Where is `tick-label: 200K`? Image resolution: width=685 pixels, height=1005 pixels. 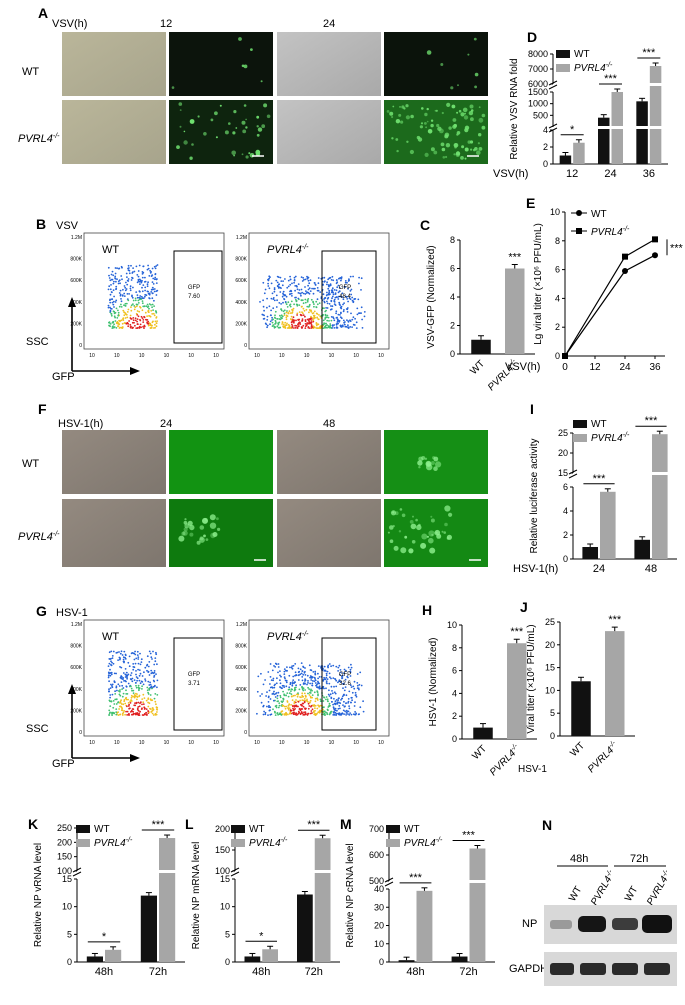 tick-label: 200K is located at coordinates (76, 711).